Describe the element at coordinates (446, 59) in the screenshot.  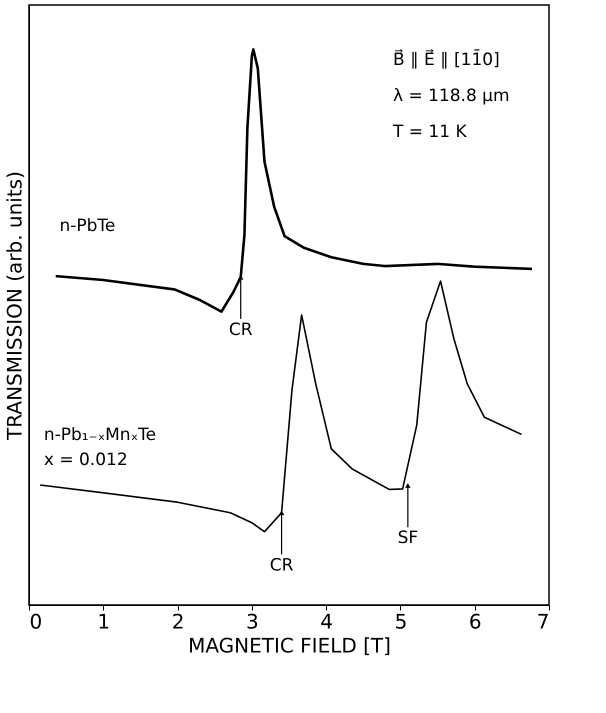
I see `annotation: B⃗ ∥ E⃗ ∥ [11̄0]` at that location.